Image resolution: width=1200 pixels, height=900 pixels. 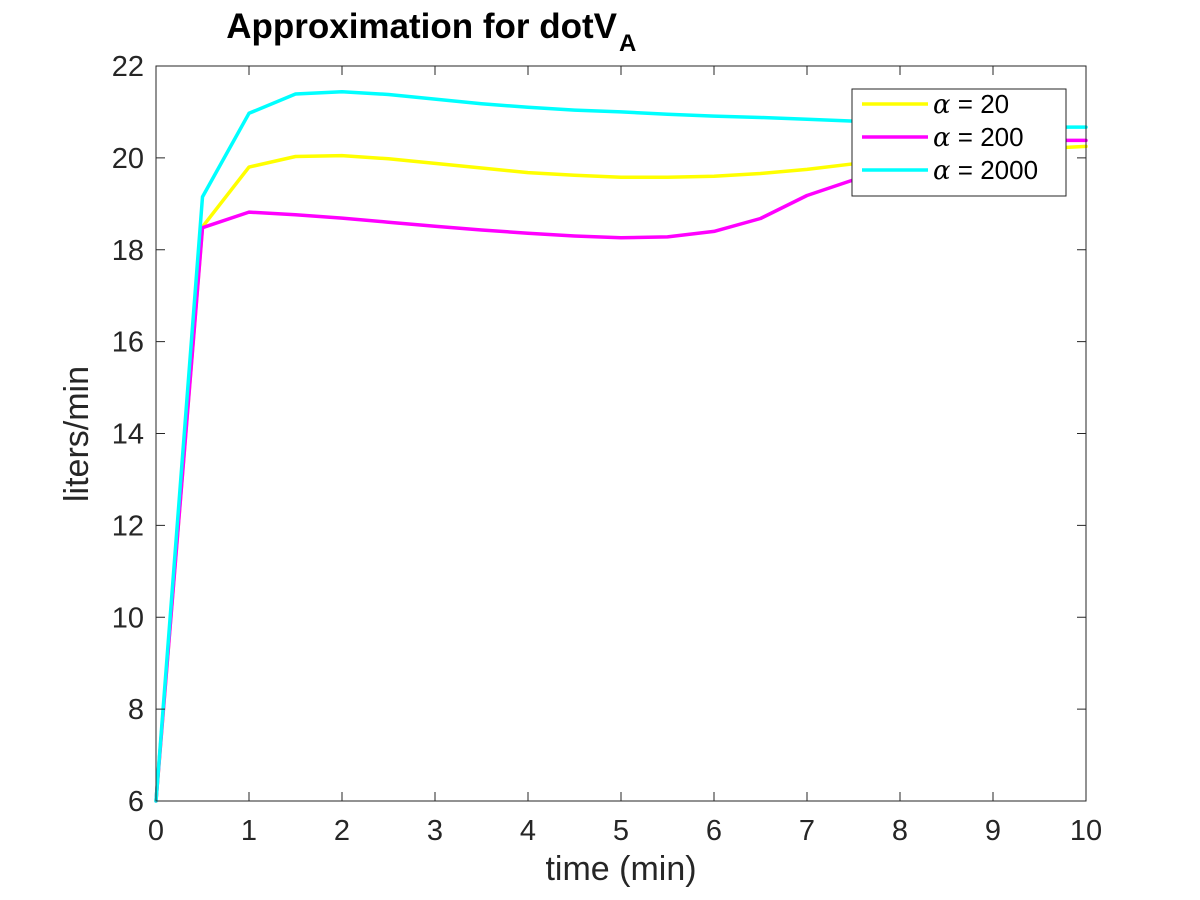 What do you see at coordinates (807, 831) in the screenshot?
I see `x-tick-label: 7` at bounding box center [807, 831].